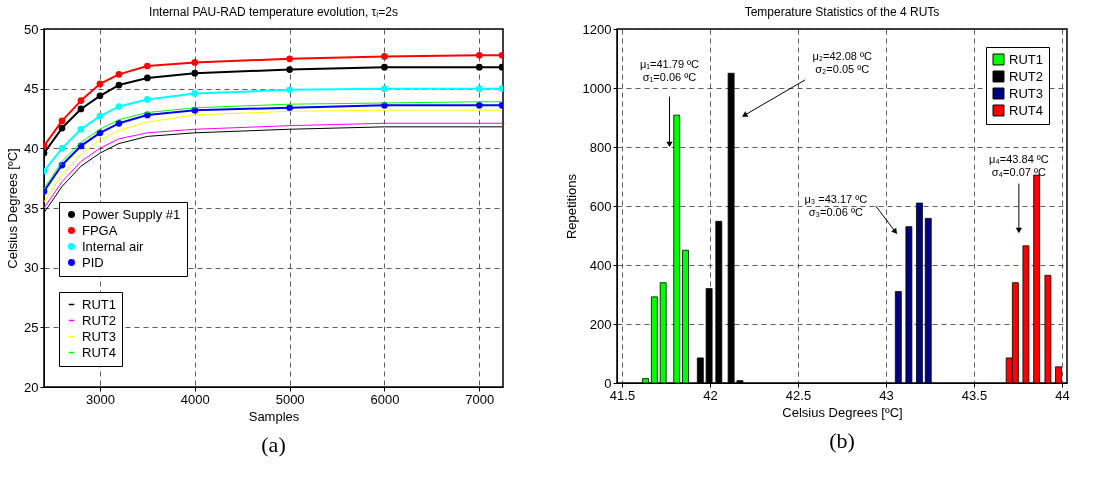  I want to click on y-tick-label: 35, so click(31, 208).